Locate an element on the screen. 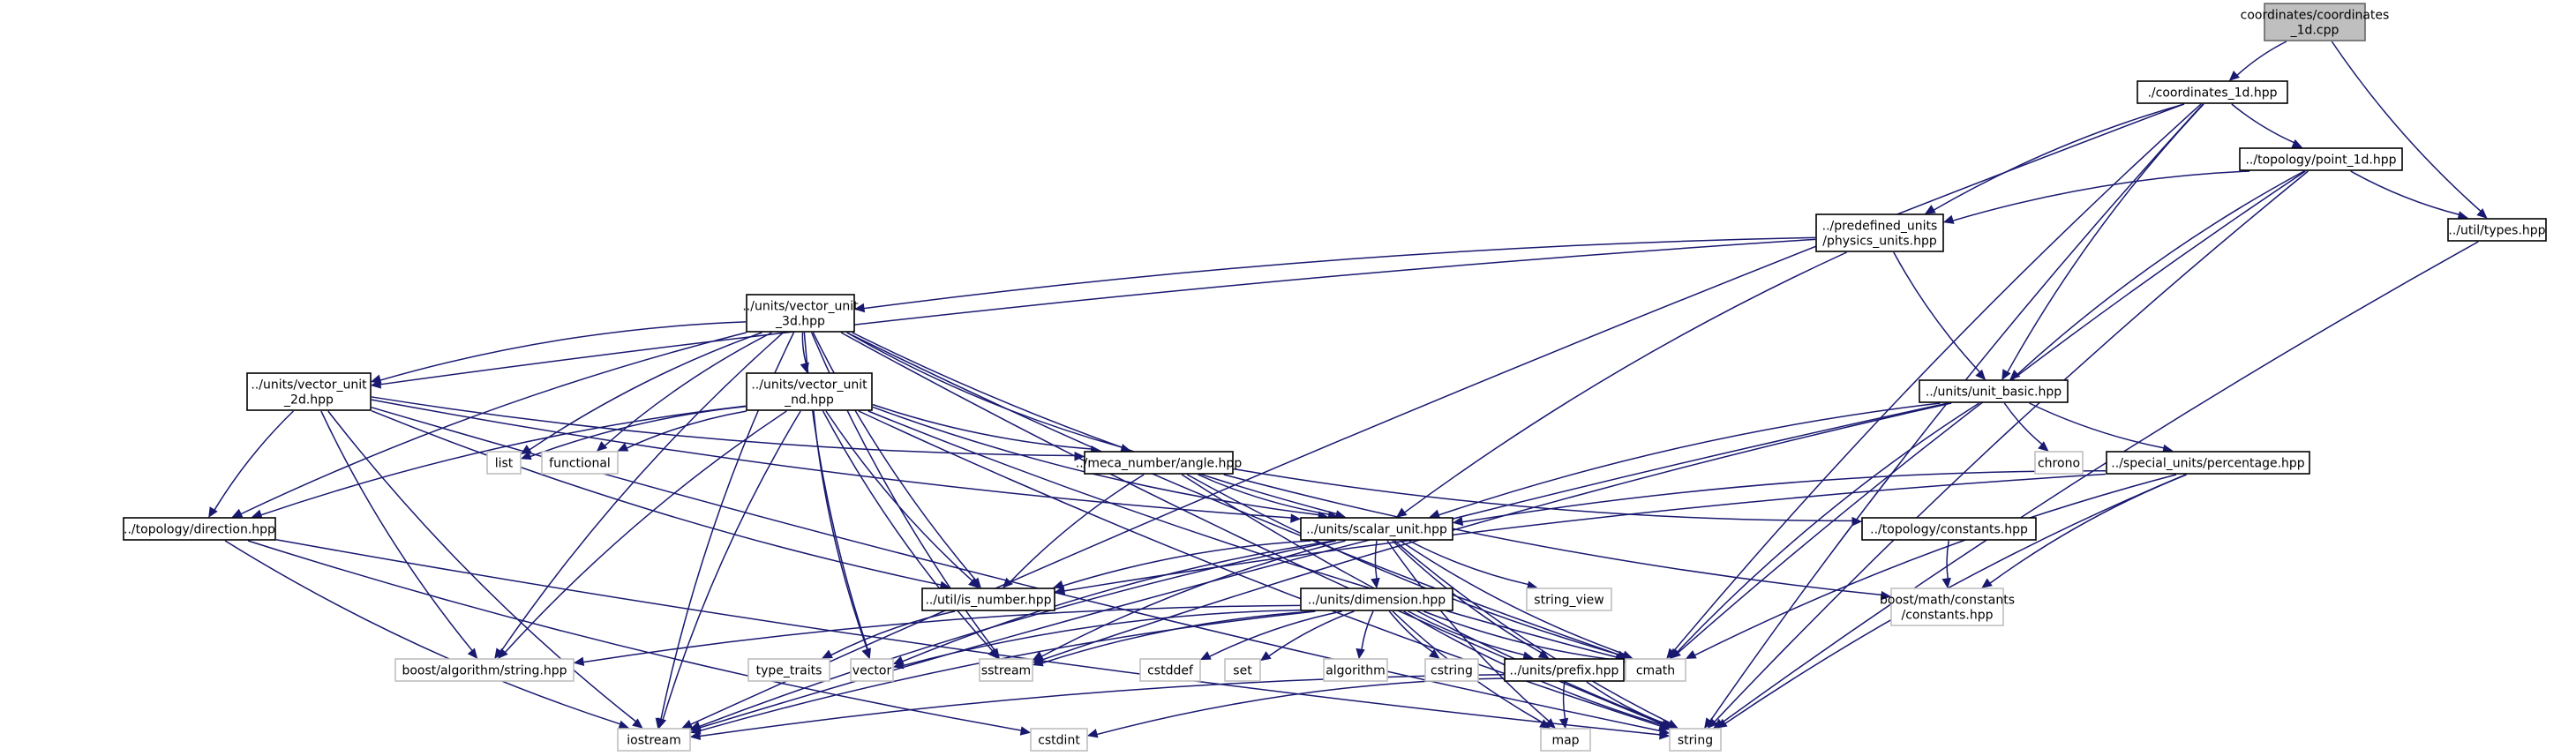  node-coord1d: ./coordinates_1d.hpp is located at coordinates (2212, 92).